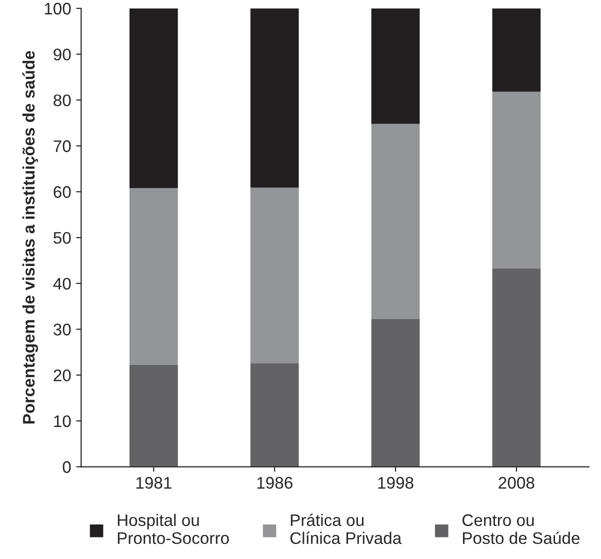 Image resolution: width=601 pixels, height=559 pixels. Describe the element at coordinates (62, 54) in the screenshot. I see `y-tick-label: 90` at that location.